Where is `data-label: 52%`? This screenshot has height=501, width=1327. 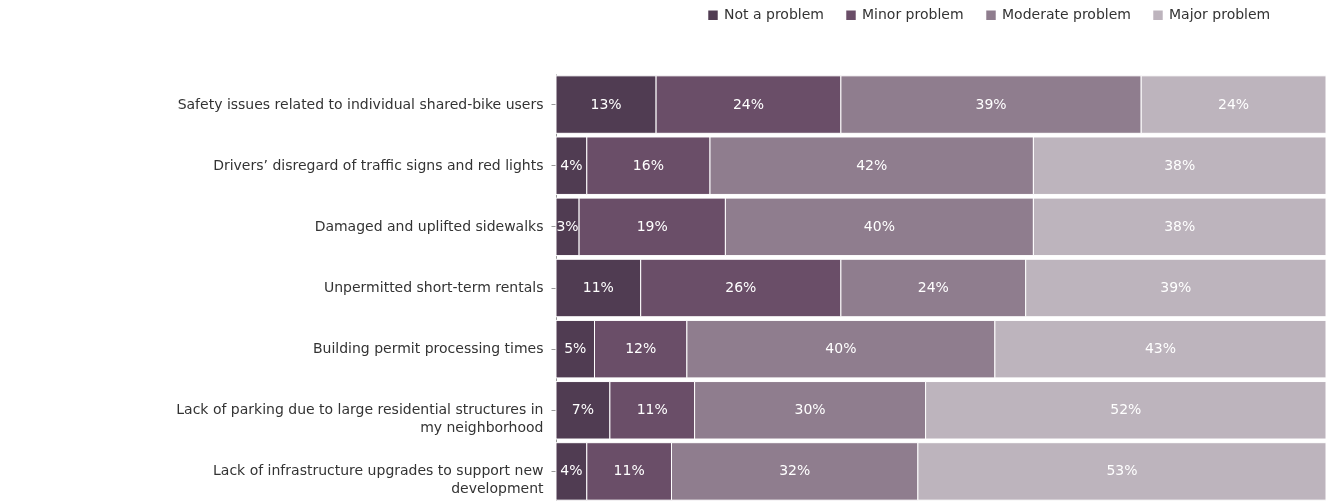 data-label: 52% is located at coordinates (1126, 409).